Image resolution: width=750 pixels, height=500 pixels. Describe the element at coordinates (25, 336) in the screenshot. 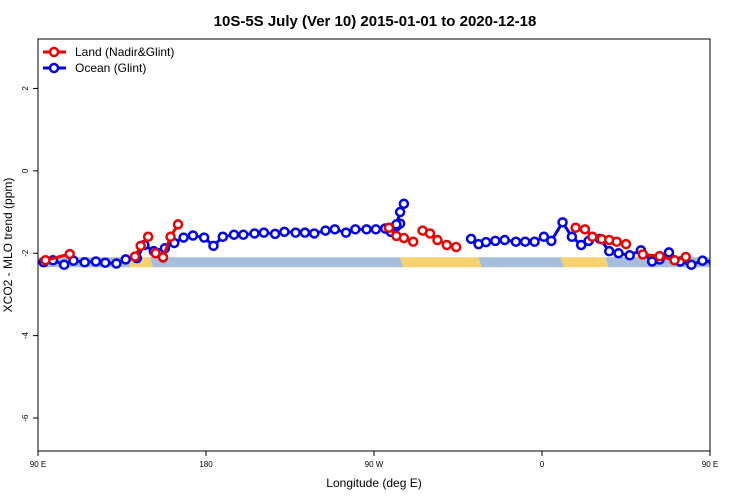

I see `y-tick-label: -4` at that location.